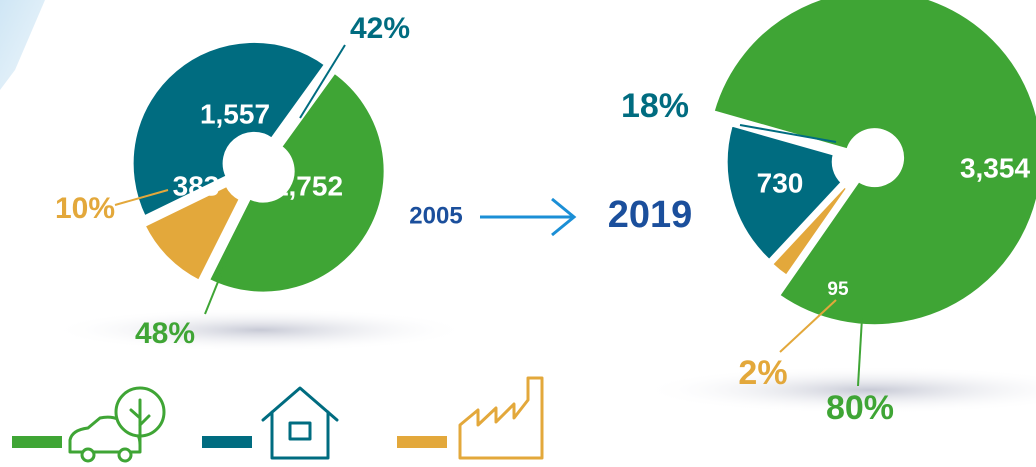 The width and height of the screenshot is (1036, 467). I want to click on percent-label: 80%, so click(860, 408).